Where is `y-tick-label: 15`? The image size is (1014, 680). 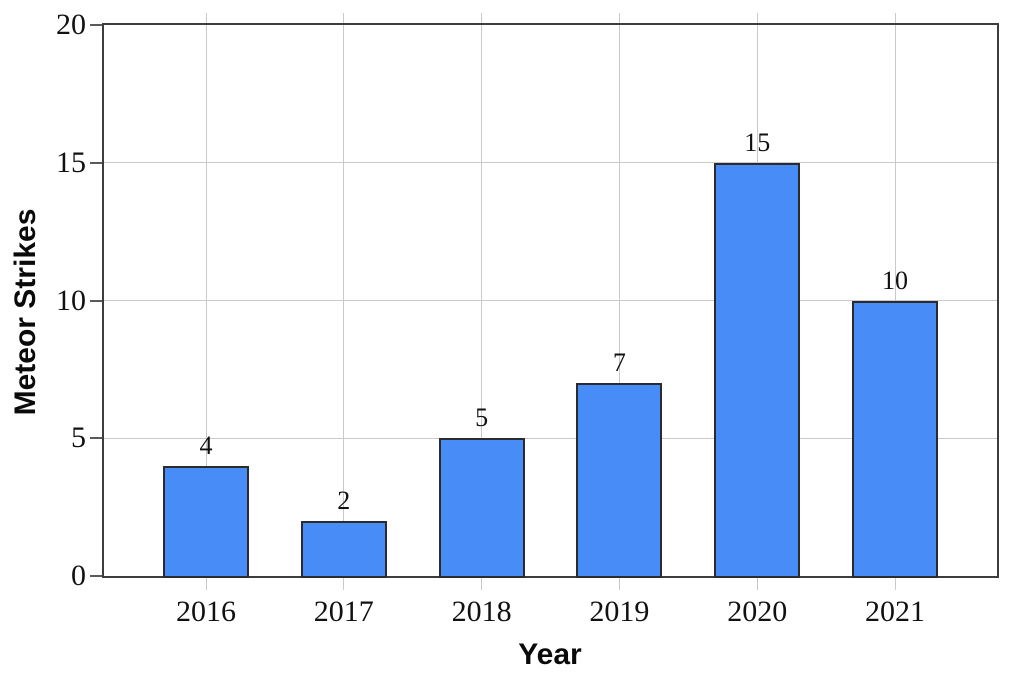 y-tick-label: 15 is located at coordinates (71, 162).